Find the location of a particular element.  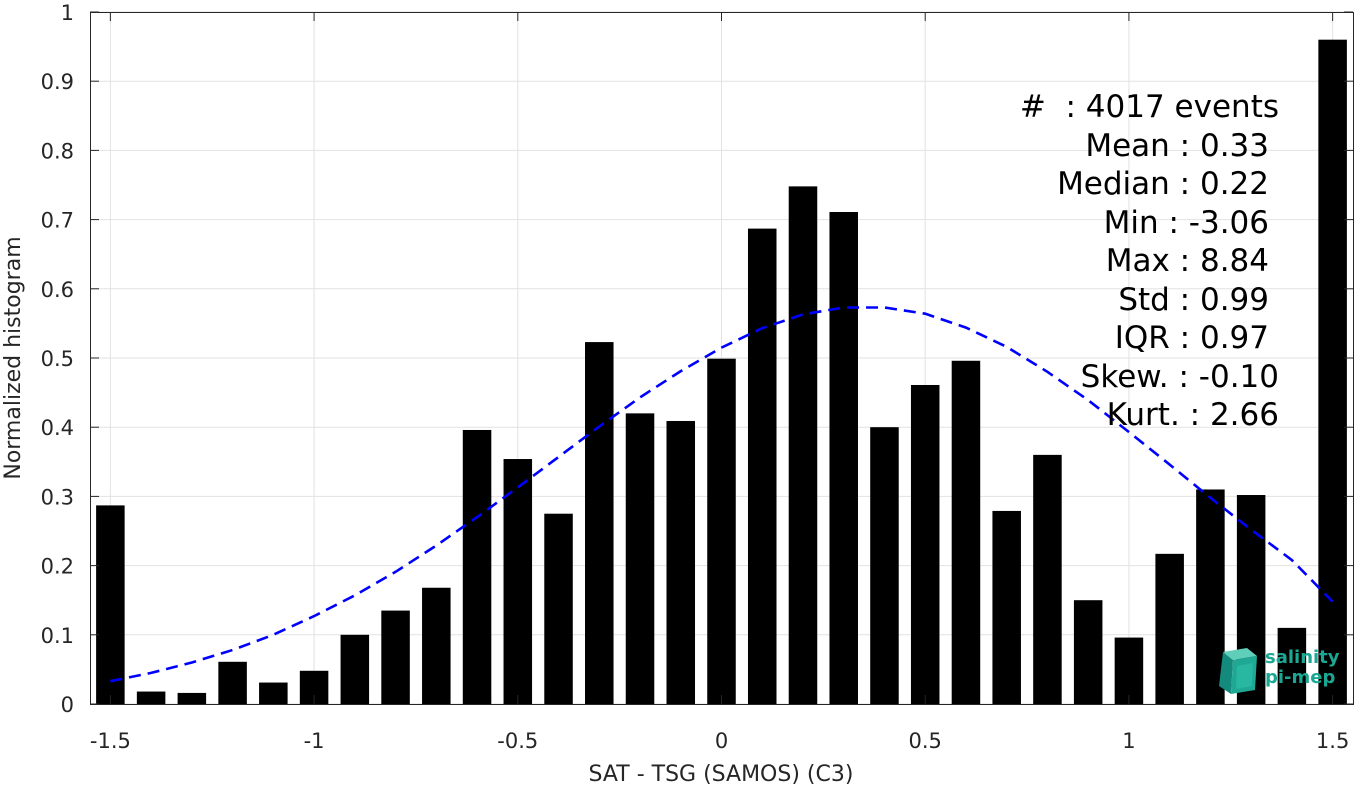

y-tick-labels: 0 0.1 0.2 0.3 0.4 0.5 0.6 0.7 0.8 0.9 1 is located at coordinates (57, 359).